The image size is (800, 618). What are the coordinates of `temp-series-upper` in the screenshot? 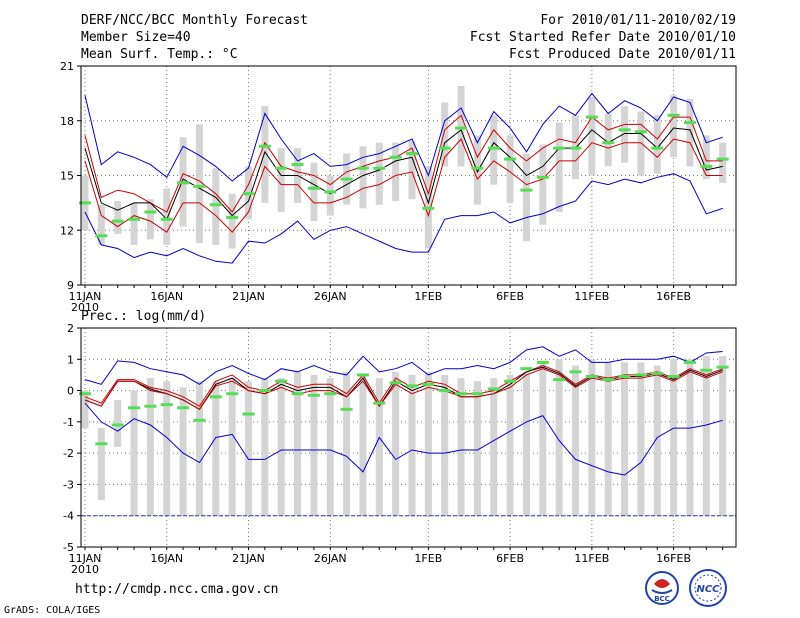 It's located at (403, 163).